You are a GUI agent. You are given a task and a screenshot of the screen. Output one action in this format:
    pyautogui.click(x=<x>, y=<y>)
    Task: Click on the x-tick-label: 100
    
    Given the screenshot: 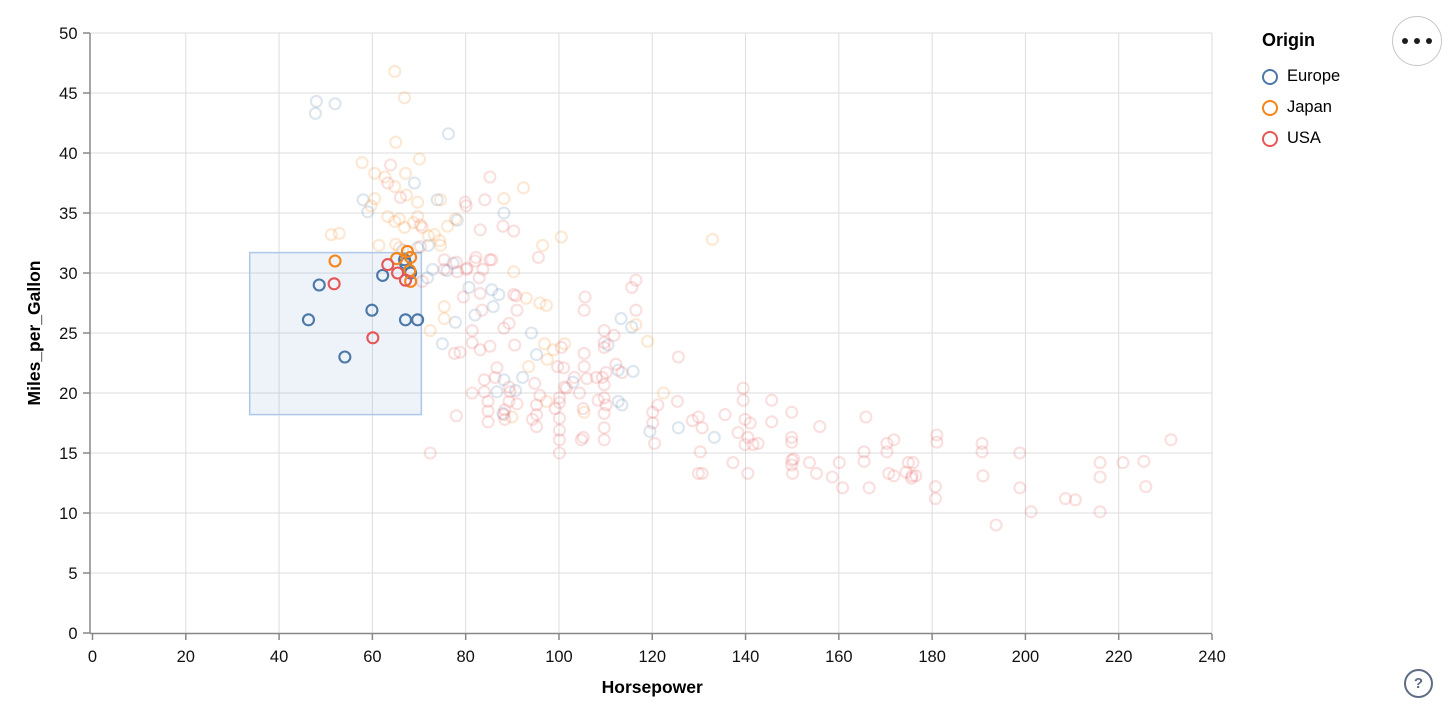 What is the action you would take?
    pyautogui.click(x=559, y=657)
    